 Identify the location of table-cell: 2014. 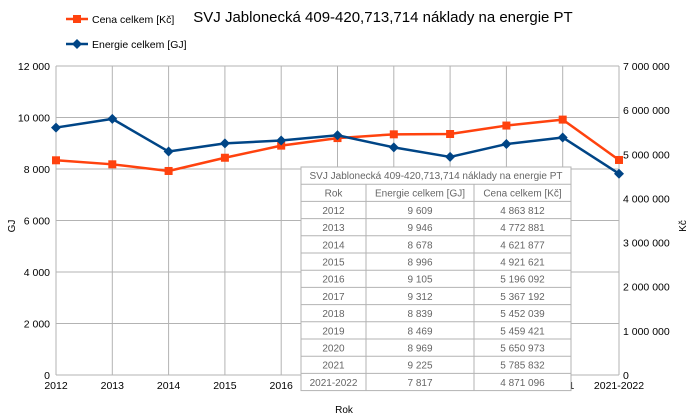
(333, 245).